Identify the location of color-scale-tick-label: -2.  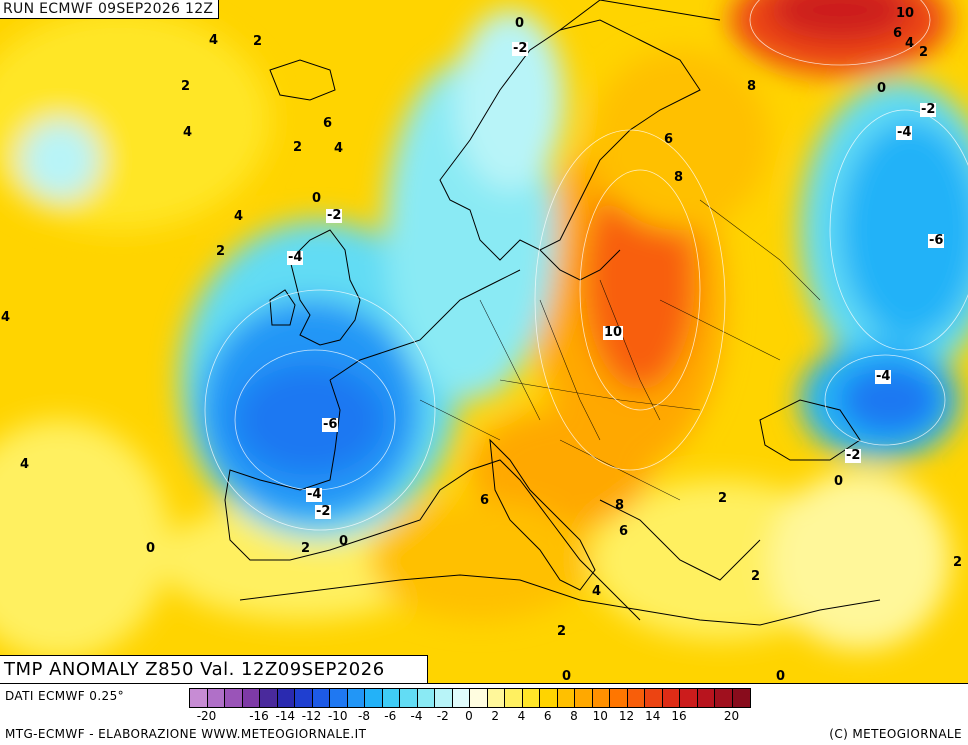
(442, 716).